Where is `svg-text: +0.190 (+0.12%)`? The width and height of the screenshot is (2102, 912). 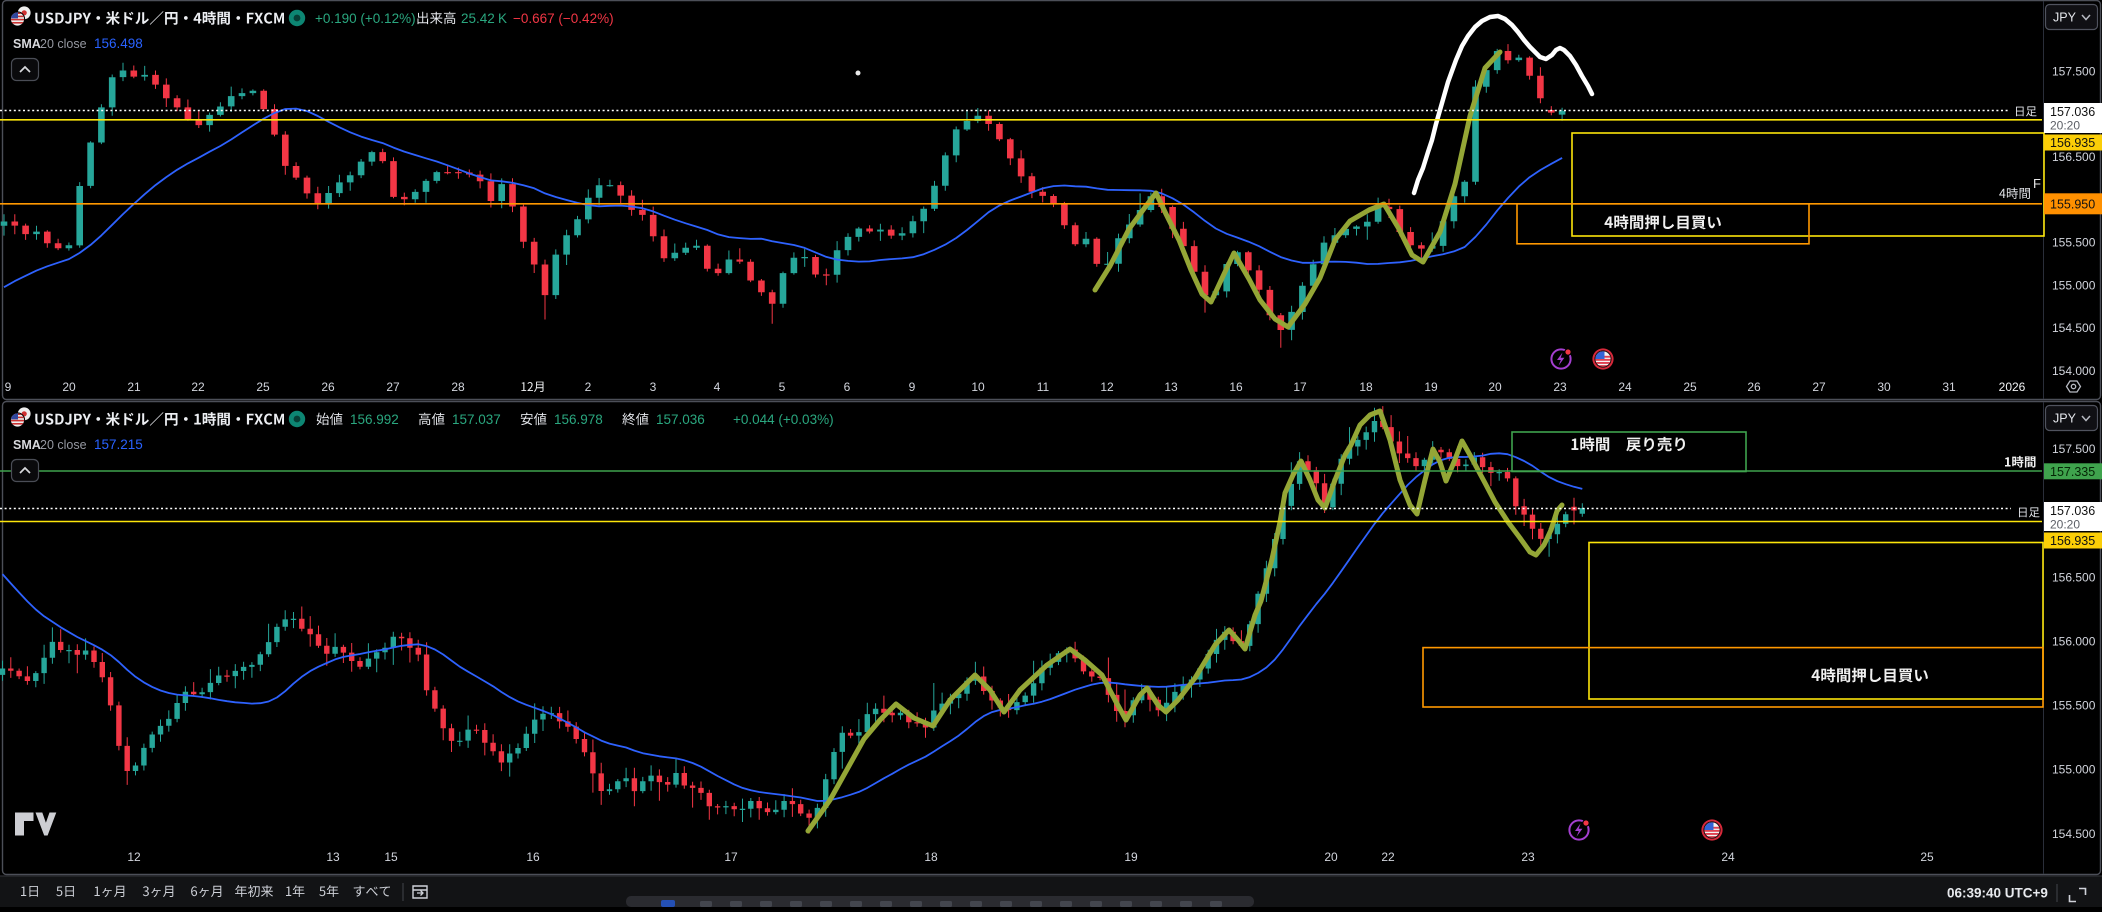
svg-text: +0.190 (+0.12%) is located at coordinates (365, 18).